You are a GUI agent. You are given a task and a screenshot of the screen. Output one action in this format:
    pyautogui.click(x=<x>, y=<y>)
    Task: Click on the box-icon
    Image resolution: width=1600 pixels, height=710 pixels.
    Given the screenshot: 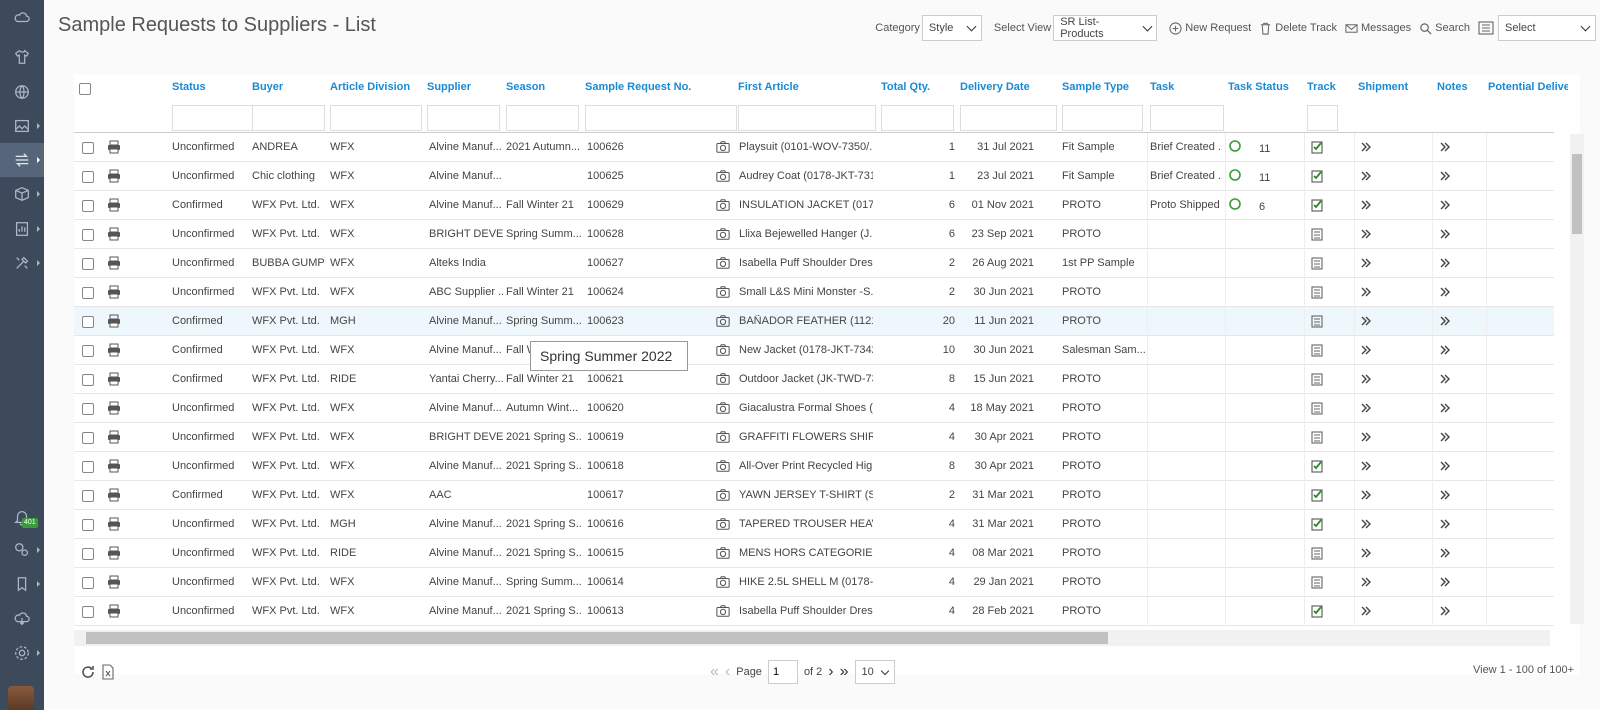 What is the action you would take?
    pyautogui.click(x=22, y=194)
    